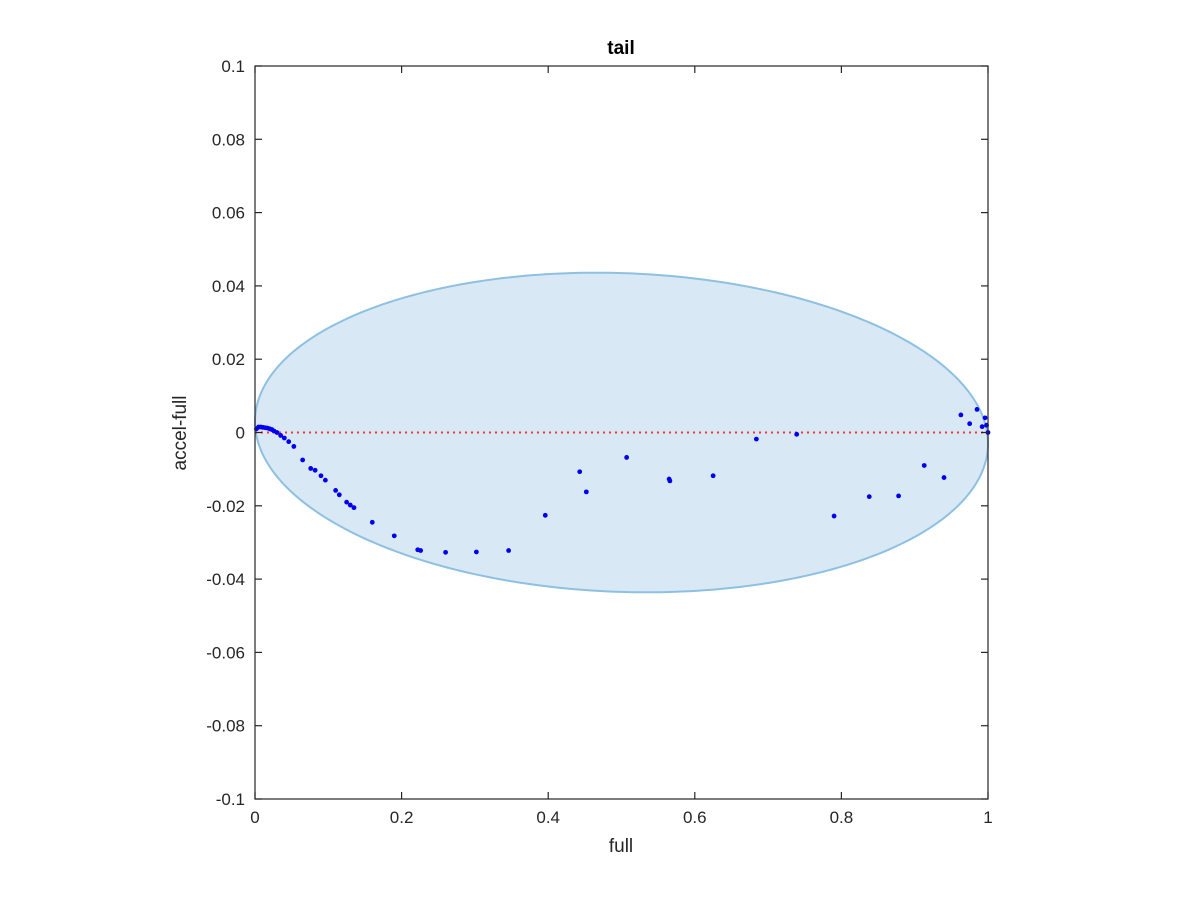 The height and width of the screenshot is (900, 1200). I want to click on y-tick-label: -0.1, so click(230, 799).